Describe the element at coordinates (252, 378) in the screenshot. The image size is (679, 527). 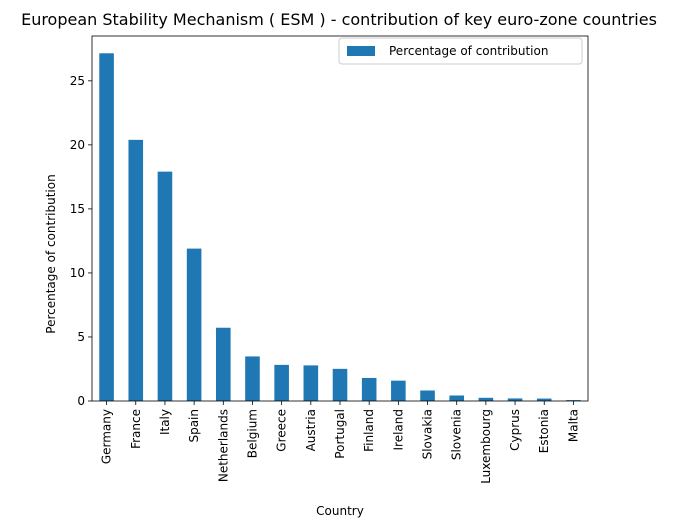
I see `bar-belgium` at that location.